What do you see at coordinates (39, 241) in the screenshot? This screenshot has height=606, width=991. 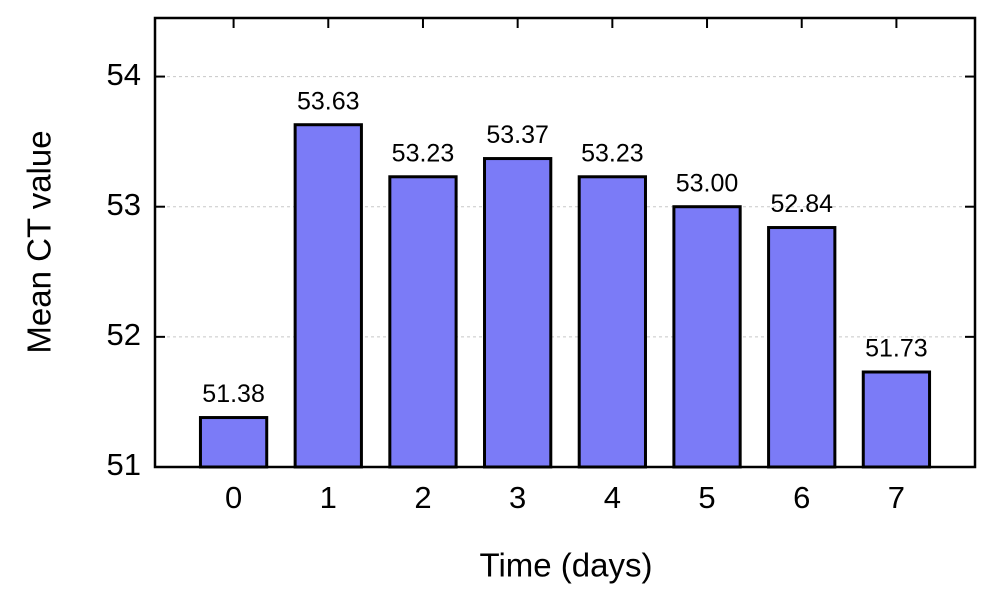 I see `y-axis-label: Mean CT value` at bounding box center [39, 241].